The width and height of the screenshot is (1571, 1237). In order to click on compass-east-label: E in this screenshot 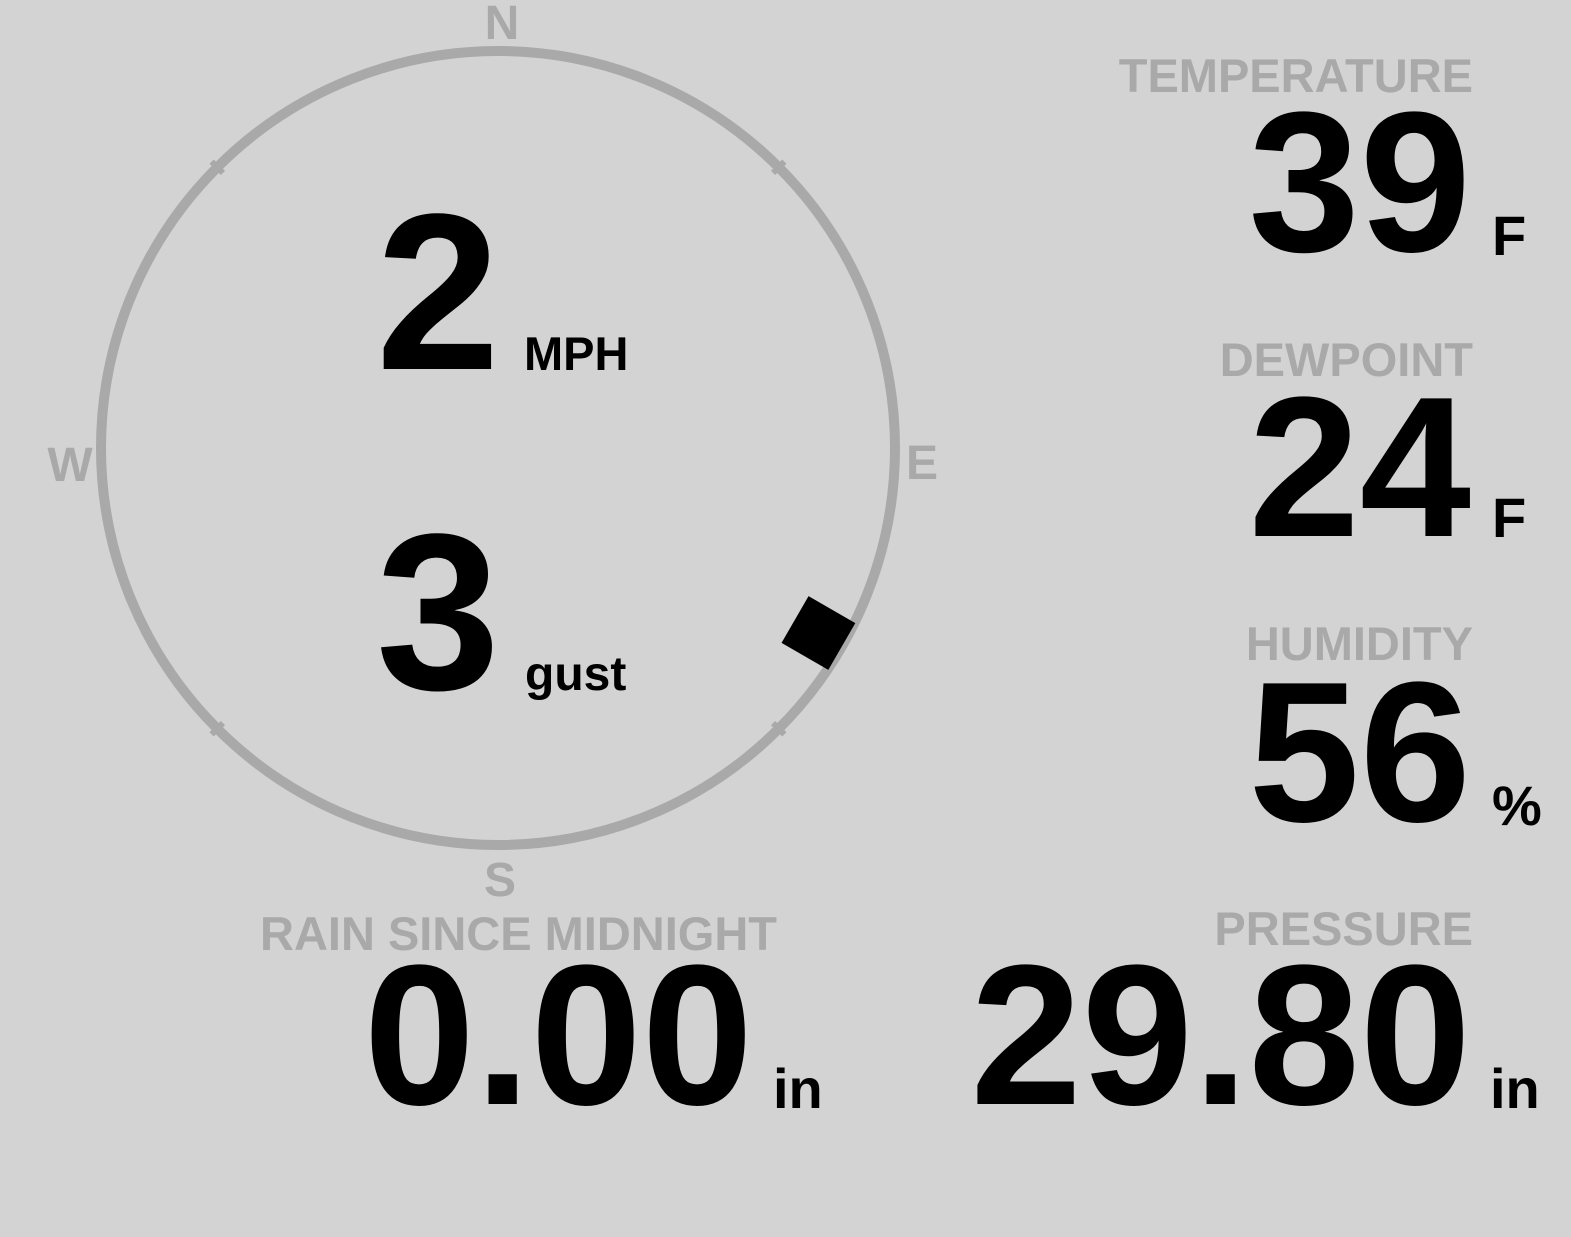, I will do `click(922, 463)`.